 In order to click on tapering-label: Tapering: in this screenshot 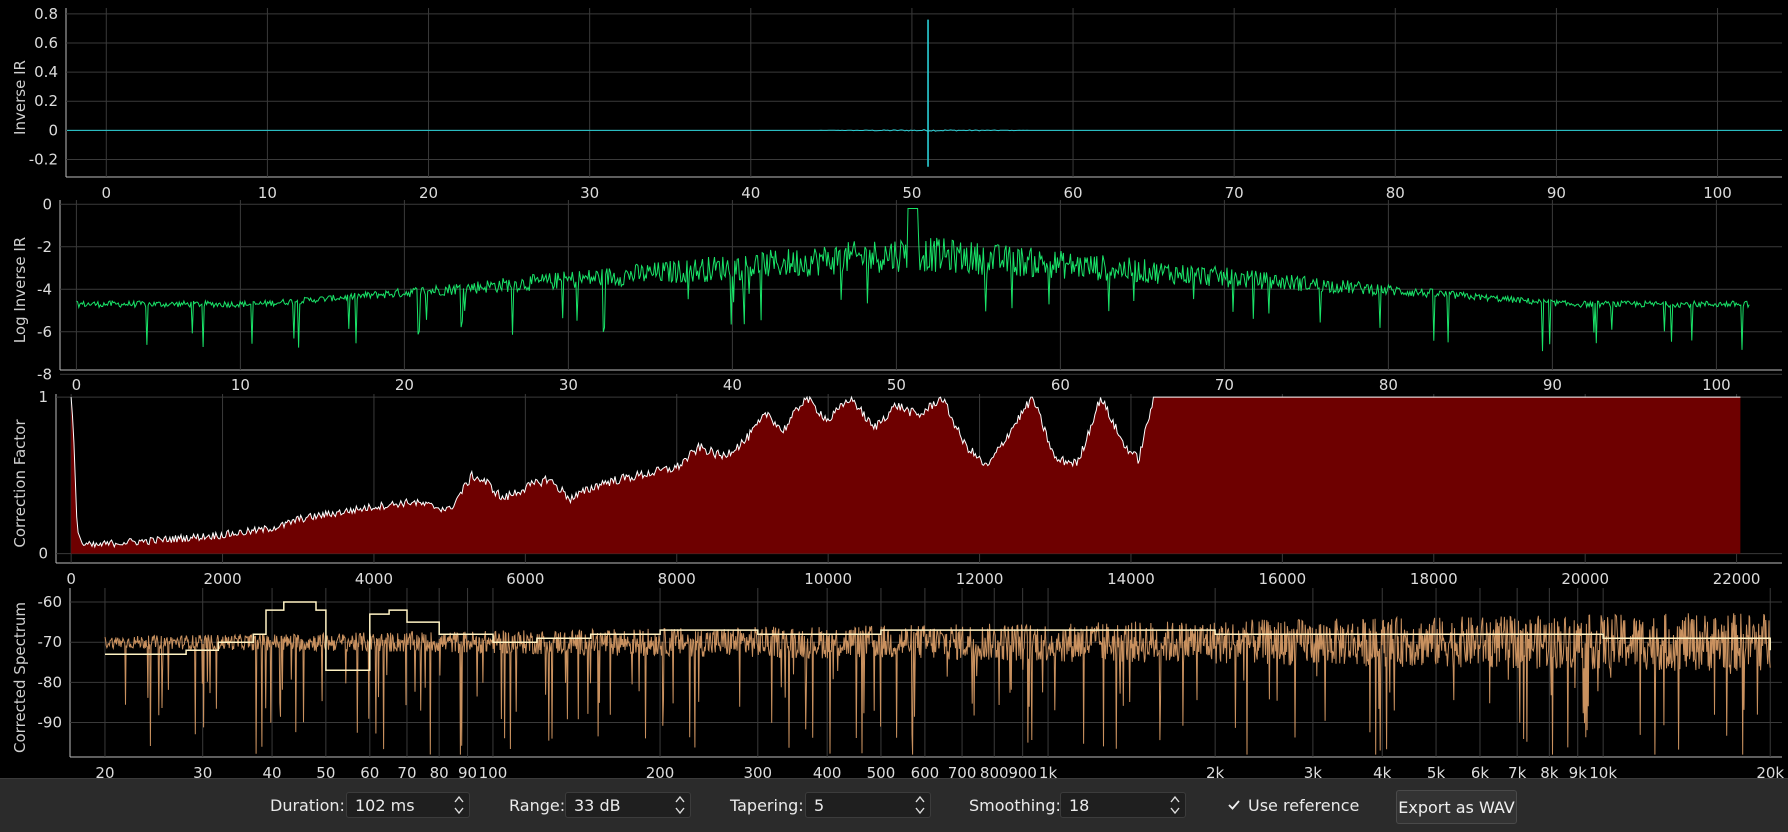, I will do `click(767, 805)`.